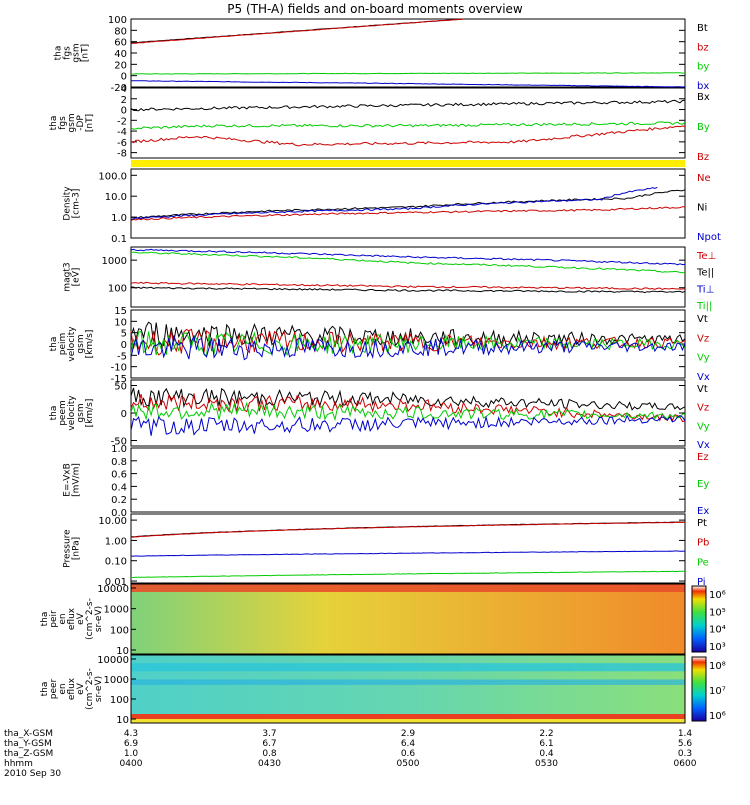 The width and height of the screenshot is (750, 805). Describe the element at coordinates (702, 208) in the screenshot. I see `series-label: Ni` at that location.